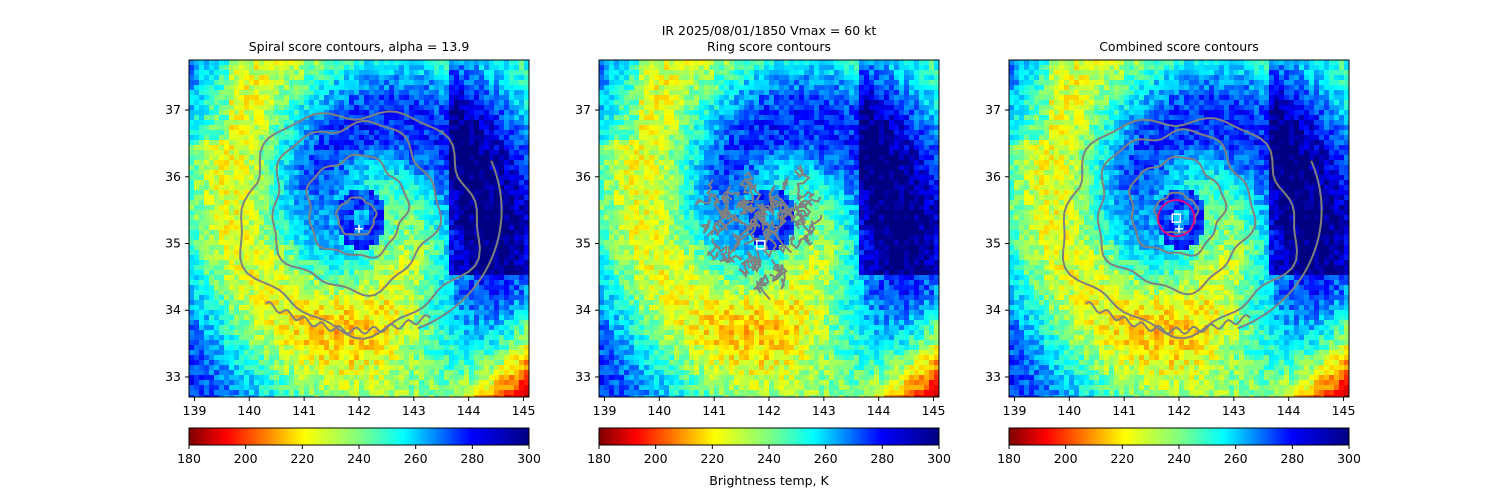 The image size is (1500, 500). I want to click on y-tick-label: 35, so click(993, 243).